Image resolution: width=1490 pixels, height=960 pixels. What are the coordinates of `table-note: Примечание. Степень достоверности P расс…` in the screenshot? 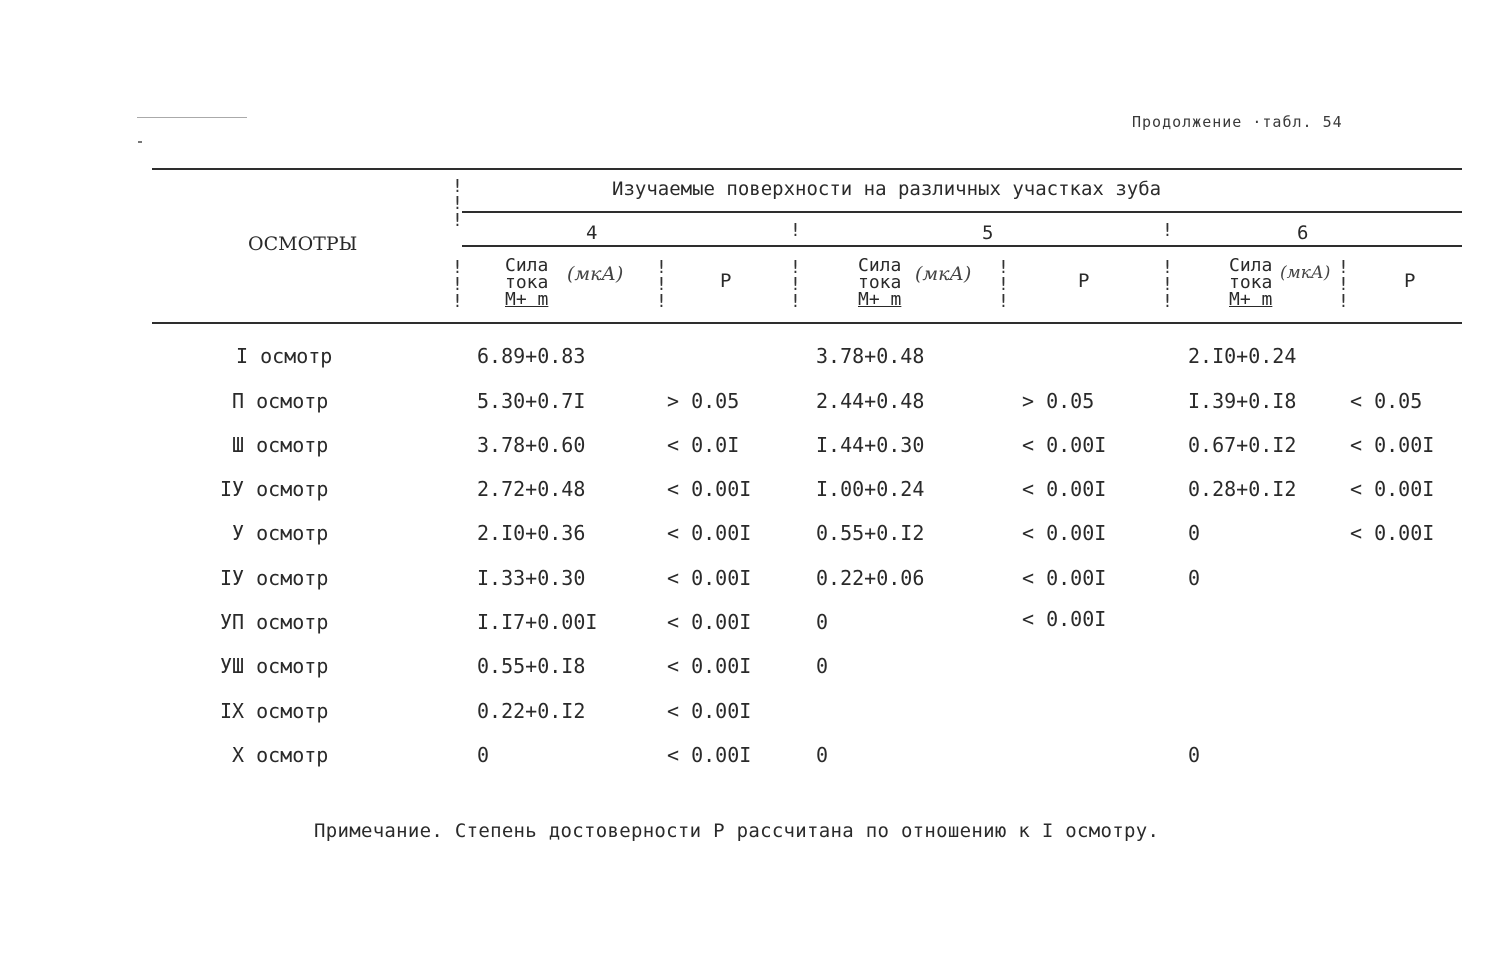 It's located at (737, 831).